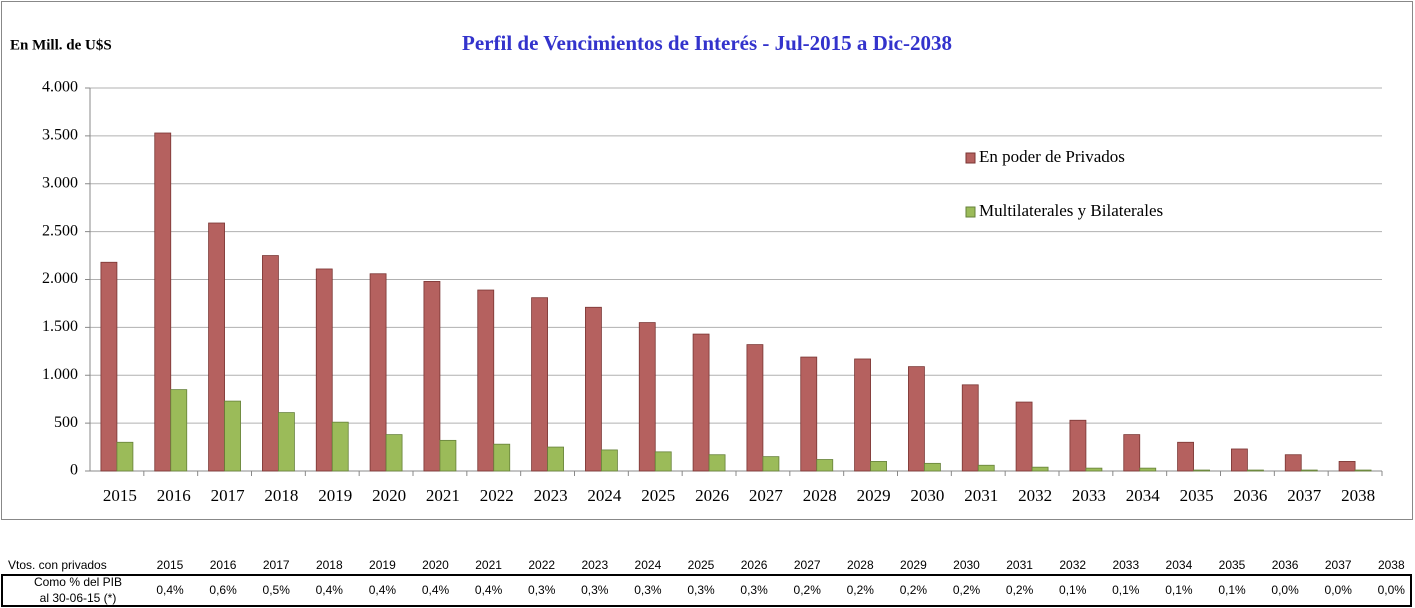 The width and height of the screenshot is (1415, 608). I want to click on y-tick-label: 3.000, so click(60, 182).